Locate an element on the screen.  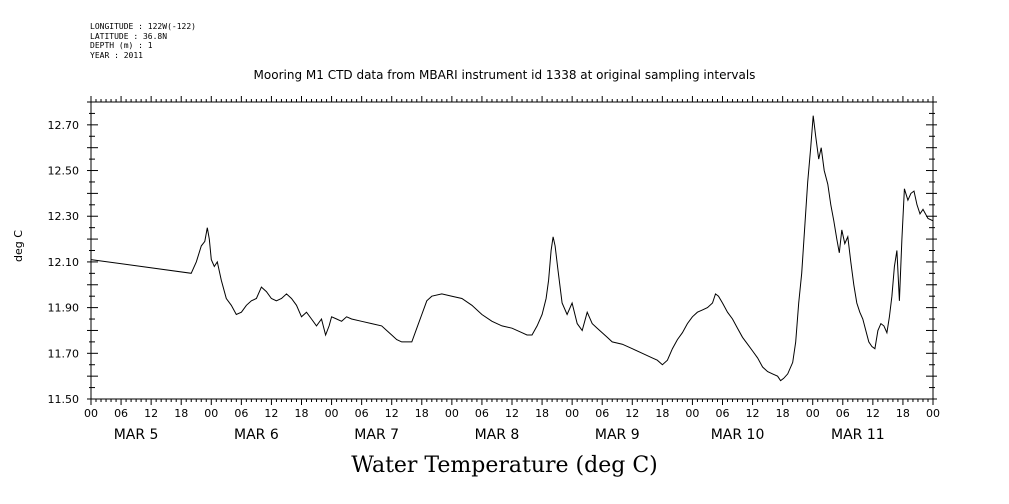
x-day-label: MAR 10 is located at coordinates (738, 435).